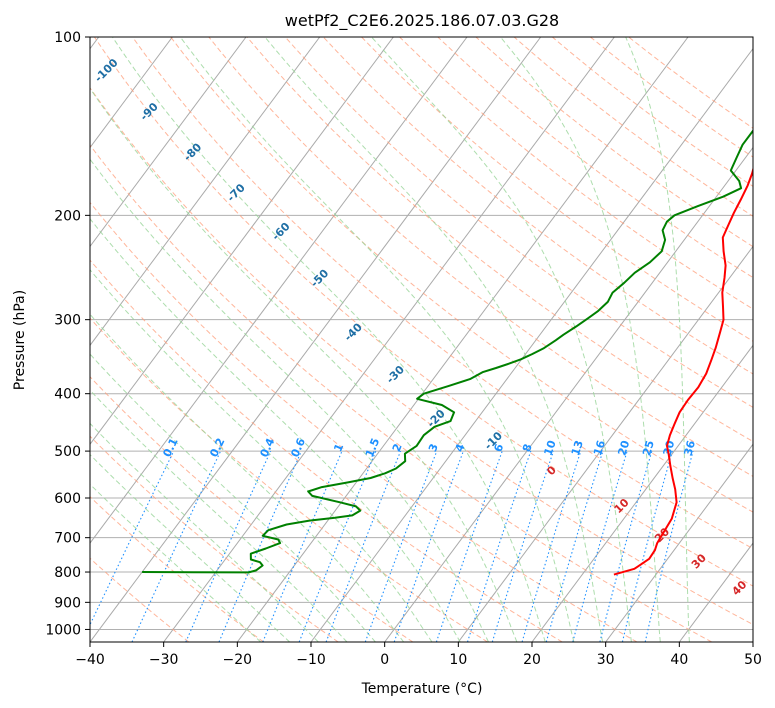  What do you see at coordinates (599, 447) in the screenshot?
I see `mixing-ratio-label: 16` at bounding box center [599, 447].